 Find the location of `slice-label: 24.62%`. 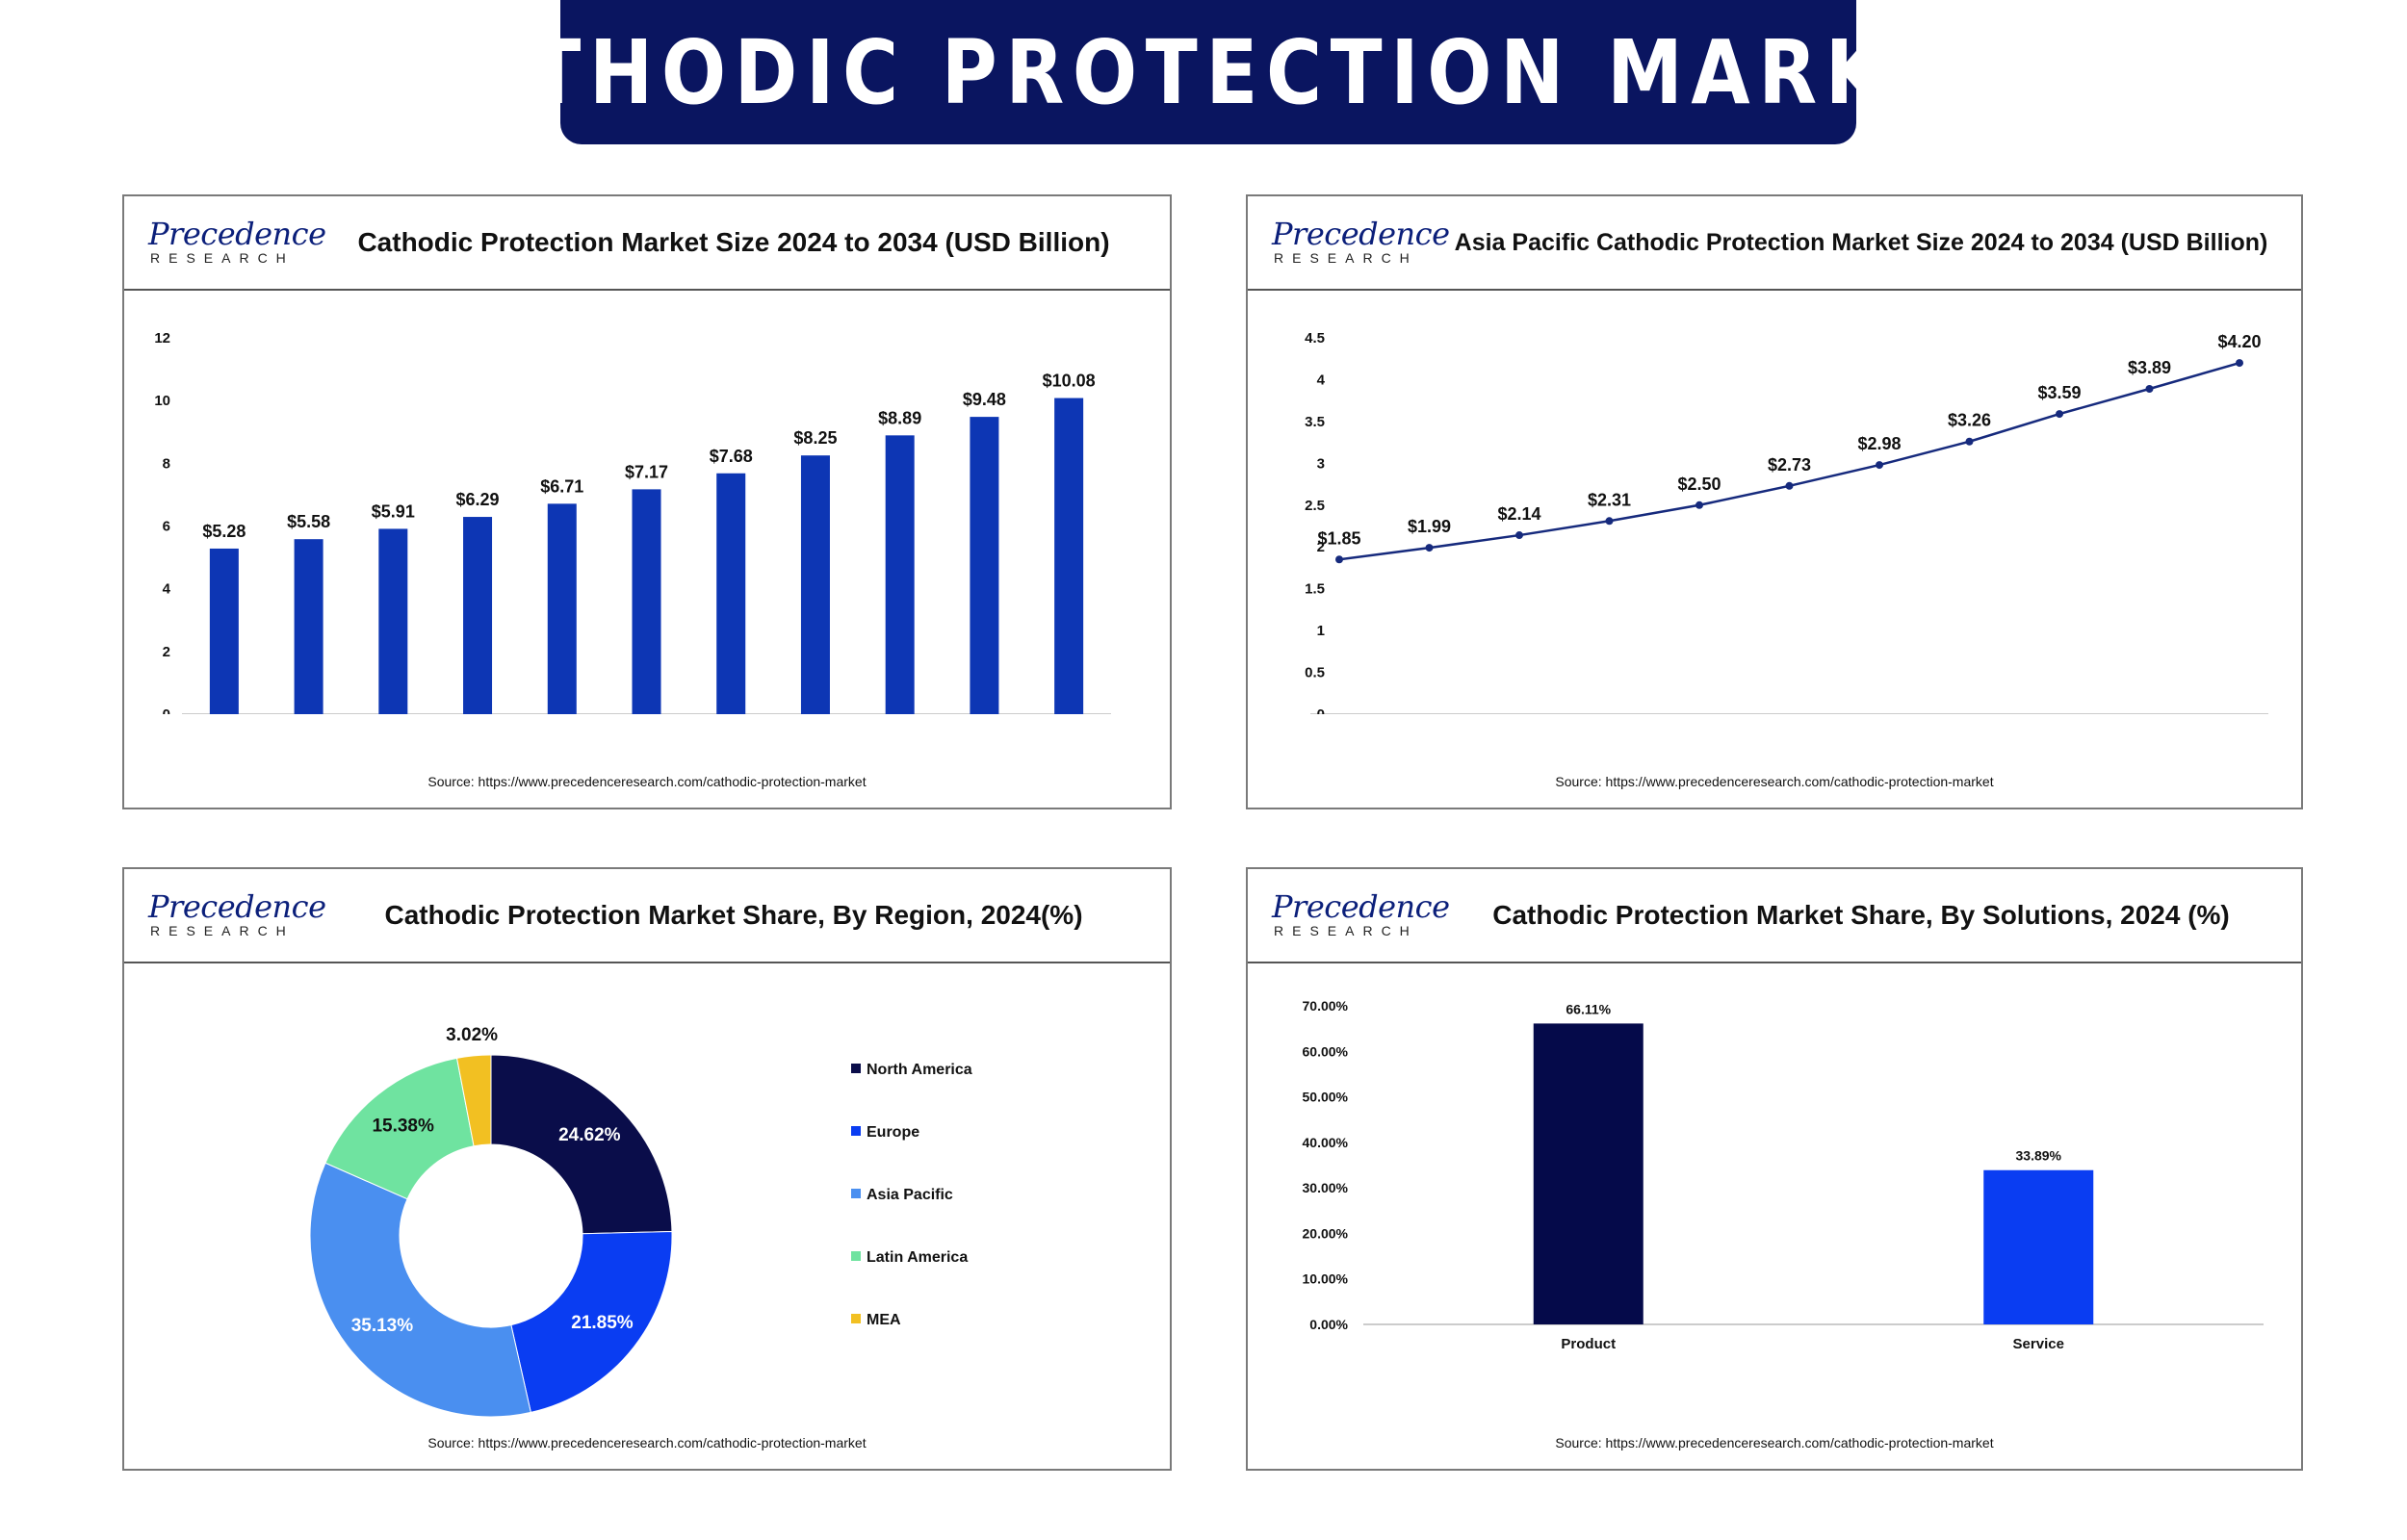

slice-label: 24.62% is located at coordinates (590, 1135).